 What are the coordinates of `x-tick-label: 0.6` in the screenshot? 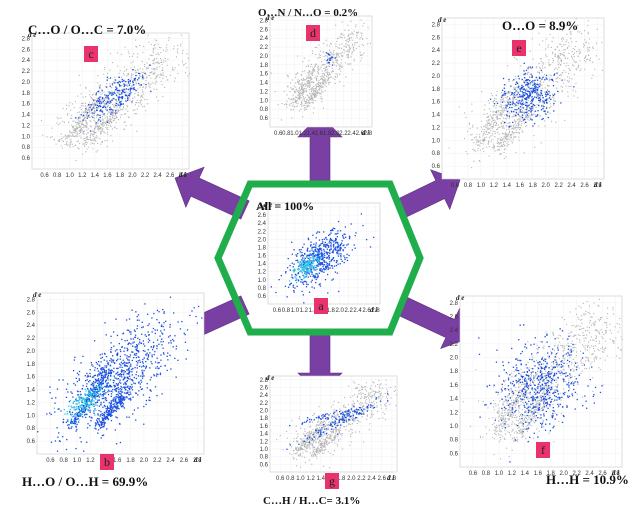 It's located at (277, 311).